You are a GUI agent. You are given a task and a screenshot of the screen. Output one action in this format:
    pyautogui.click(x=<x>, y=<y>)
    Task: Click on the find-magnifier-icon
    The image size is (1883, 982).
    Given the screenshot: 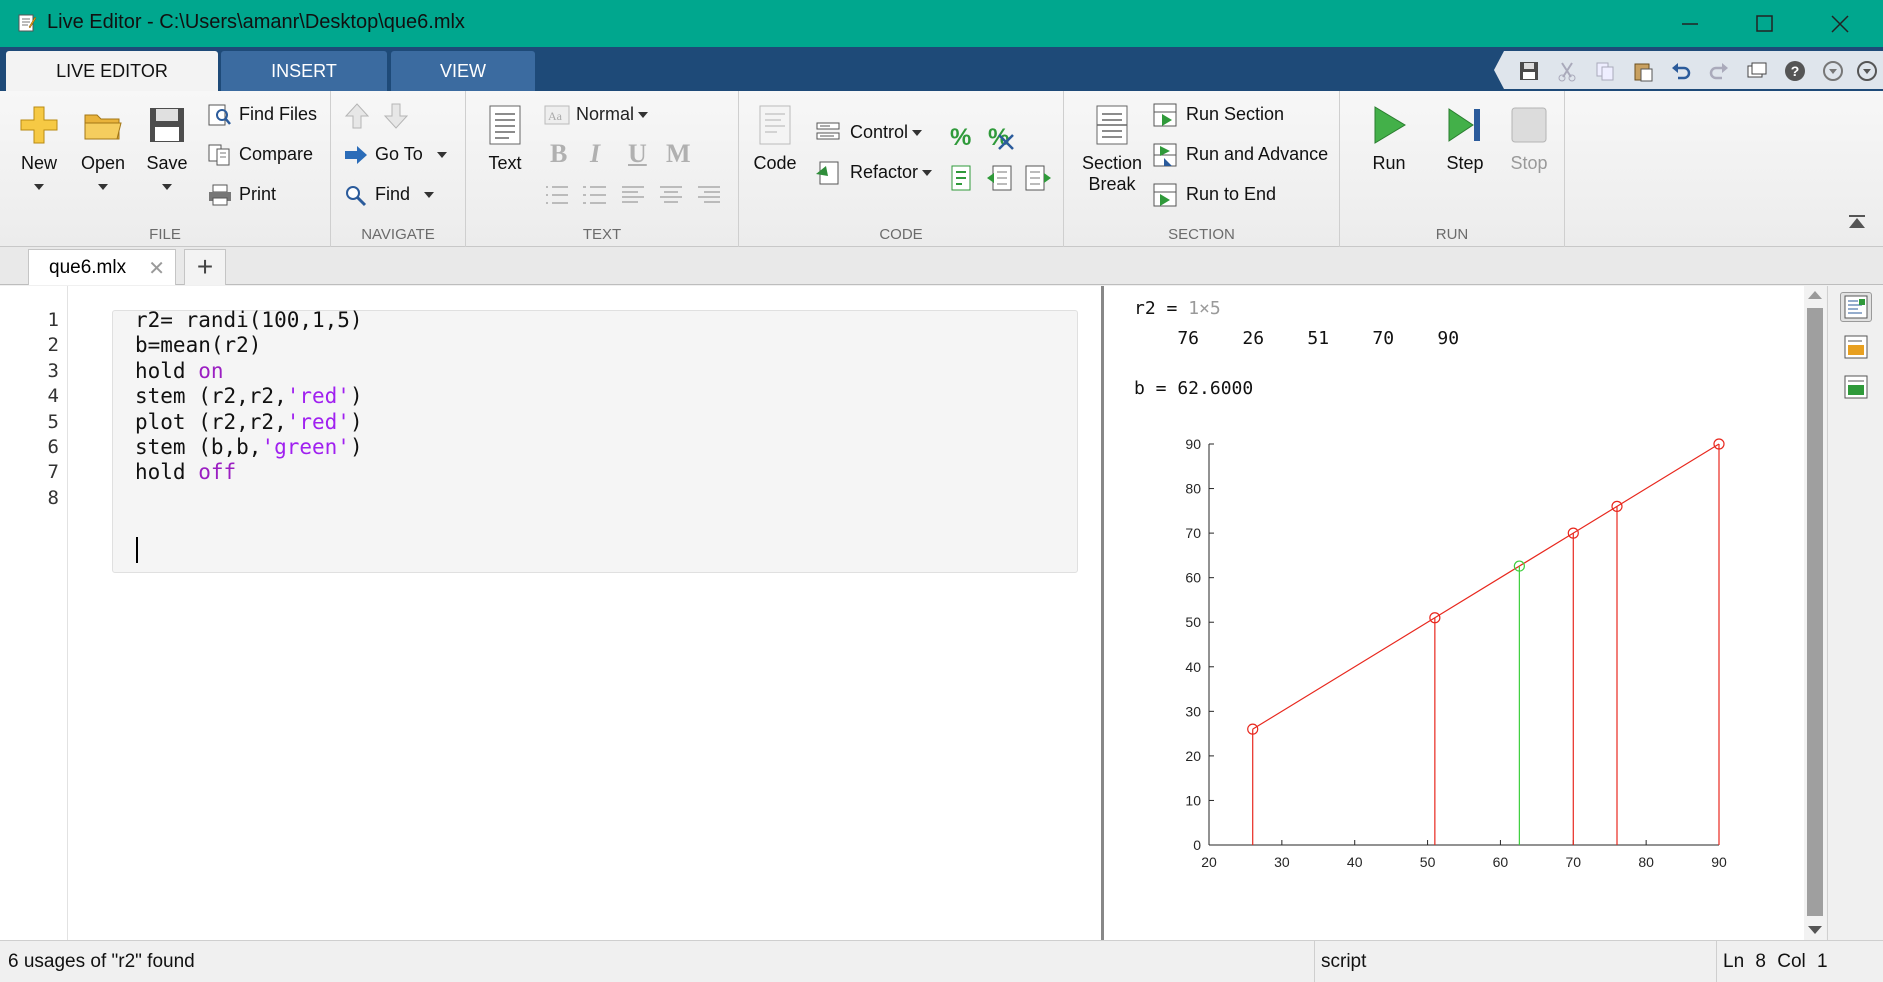 What is the action you would take?
    pyautogui.click(x=356, y=196)
    